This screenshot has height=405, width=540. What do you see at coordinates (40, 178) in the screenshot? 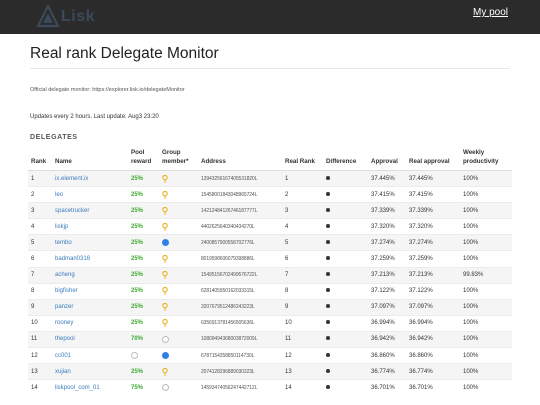
I see `rank-cell: 1` at bounding box center [40, 178].